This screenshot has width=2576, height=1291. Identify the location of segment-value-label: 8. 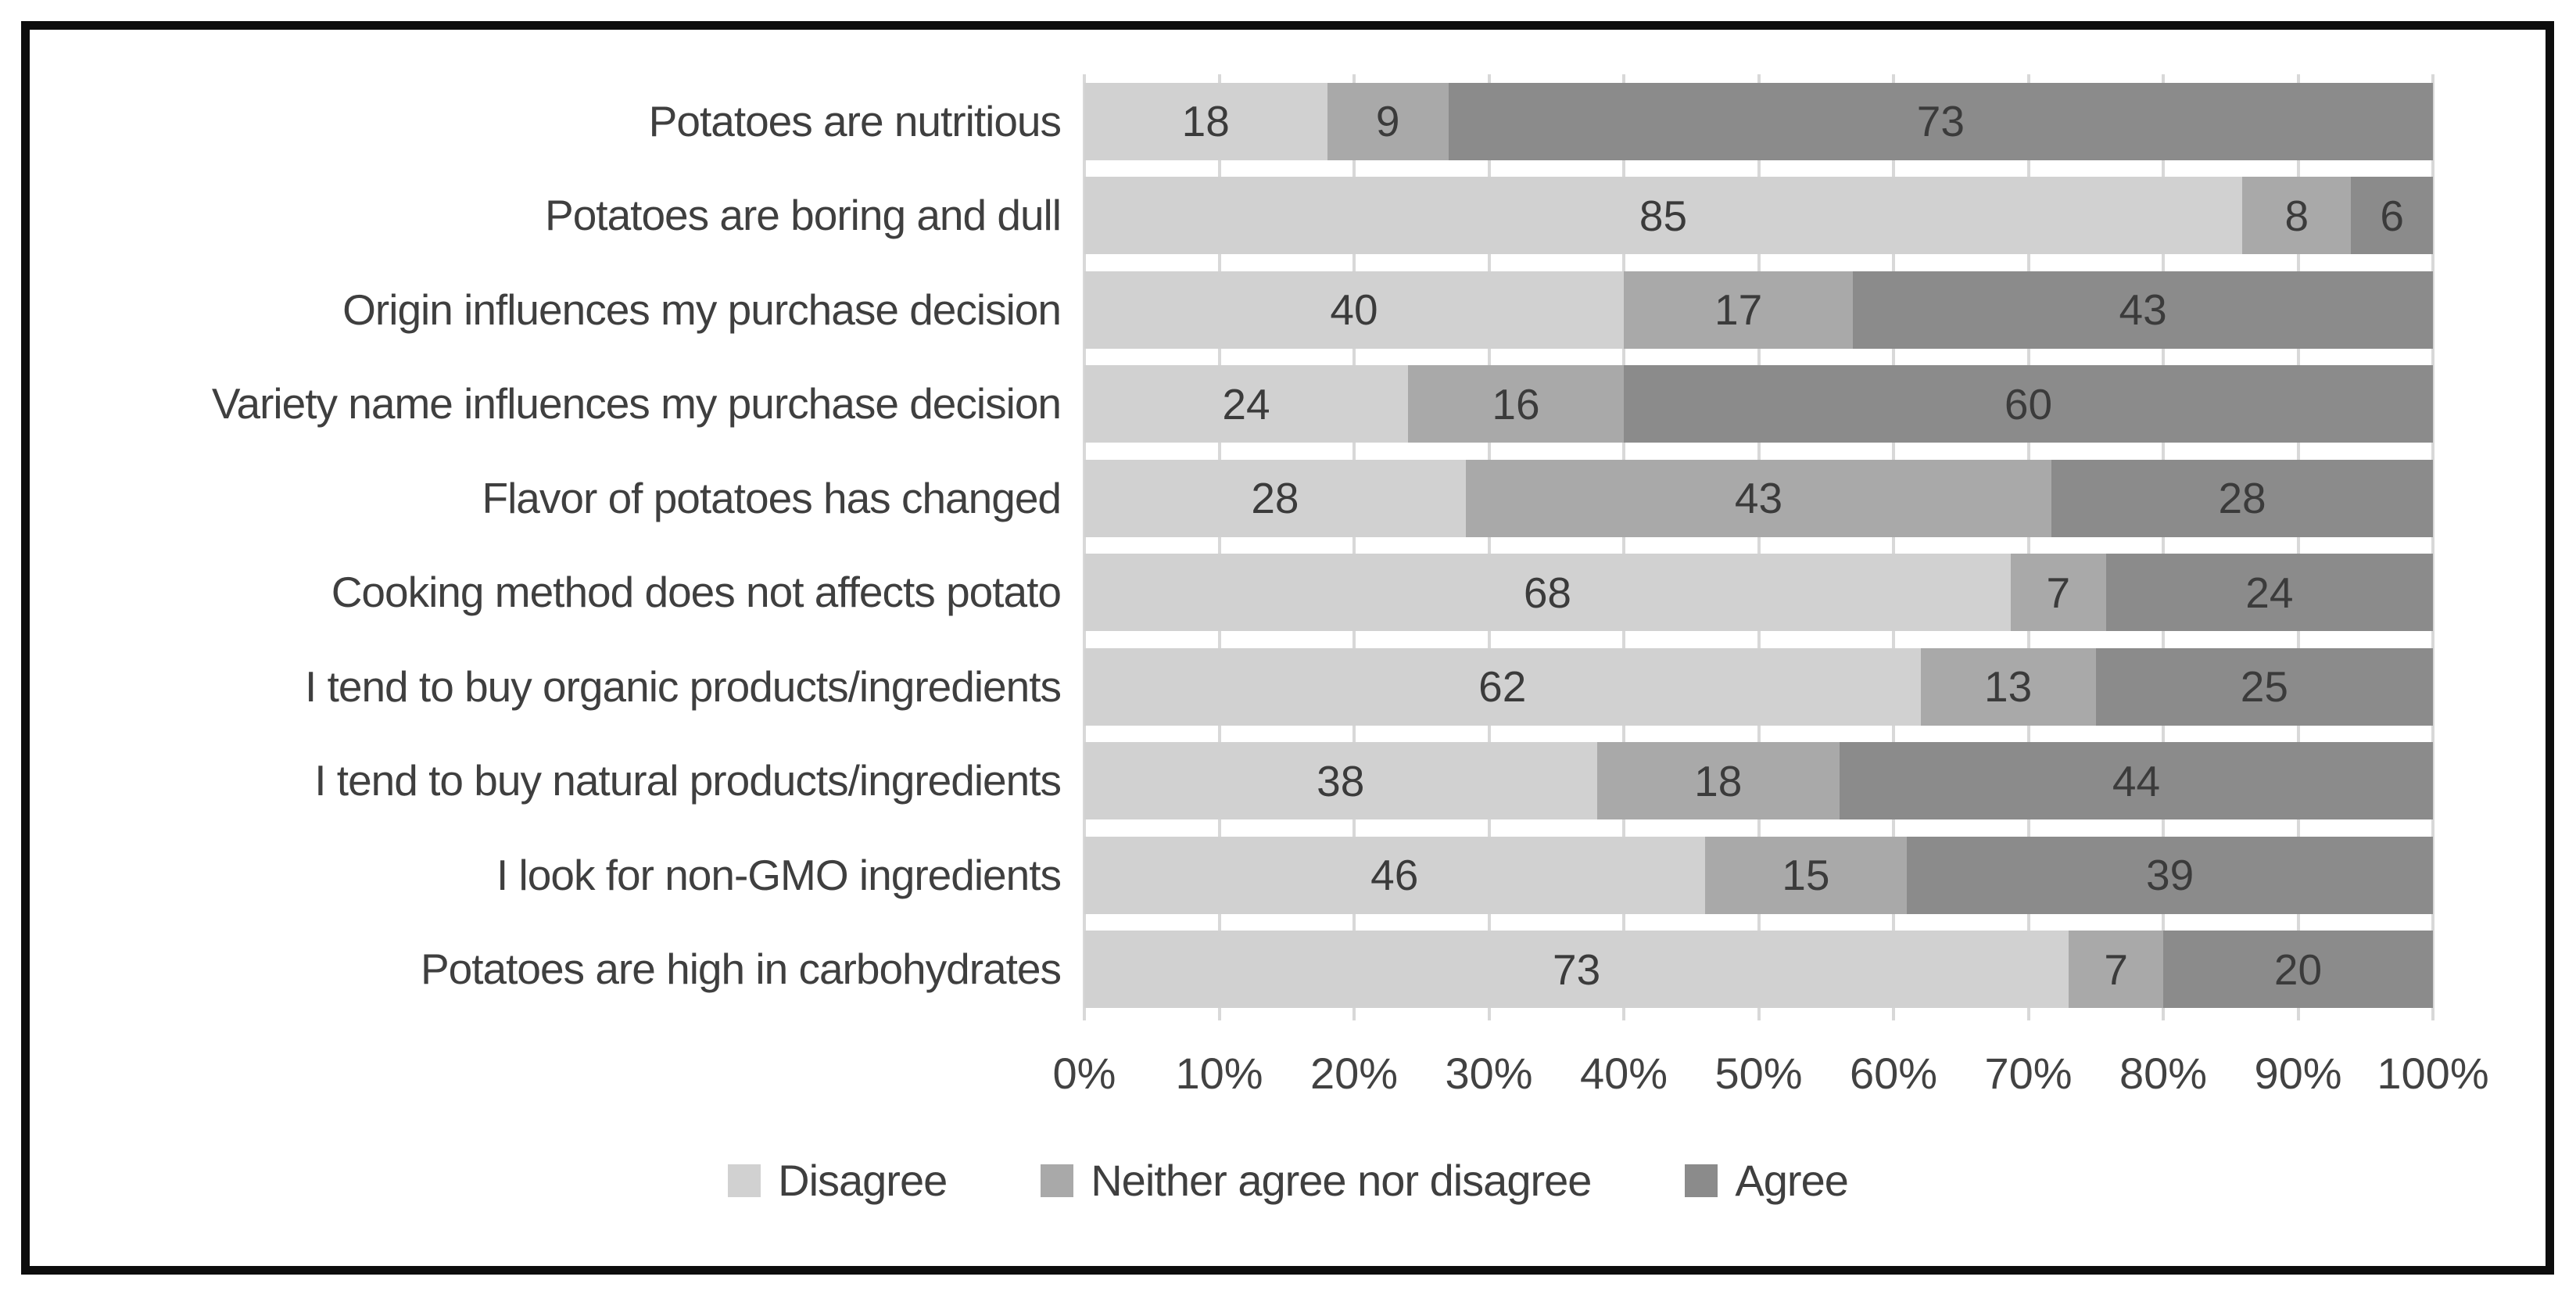
(2296, 215).